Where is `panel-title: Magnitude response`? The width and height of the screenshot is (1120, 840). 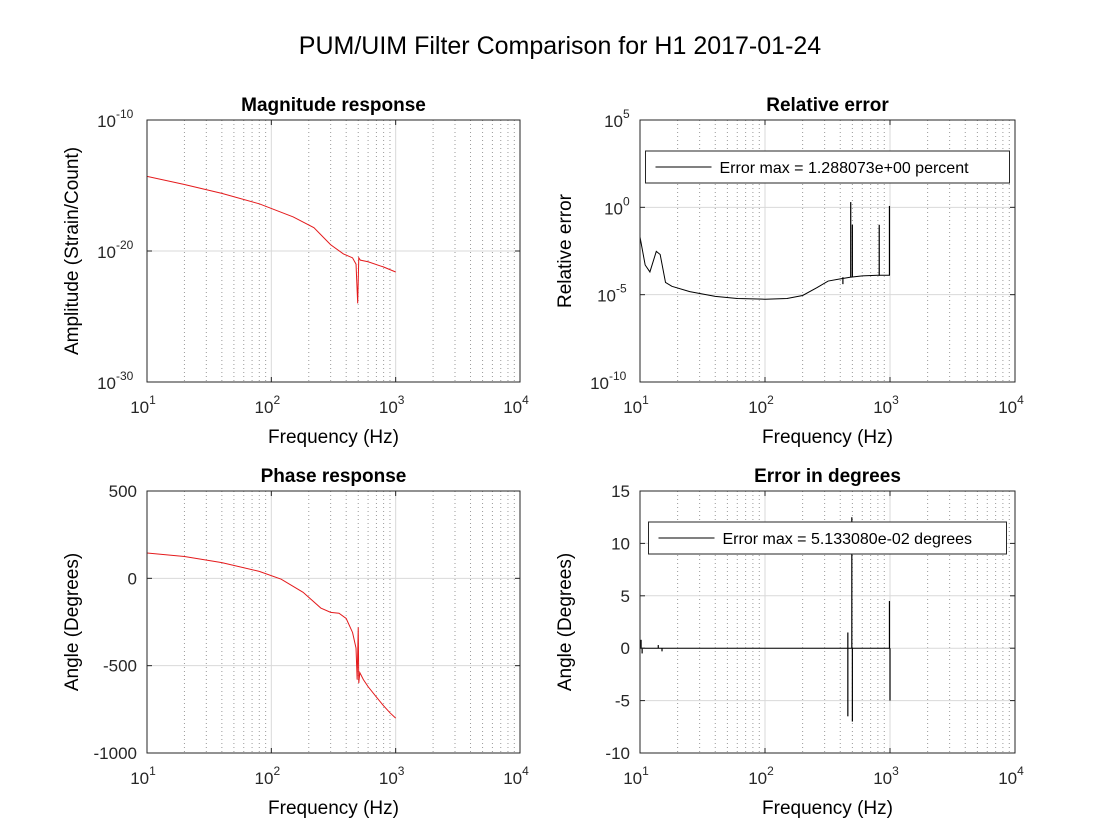
panel-title: Magnitude response is located at coordinates (333, 105).